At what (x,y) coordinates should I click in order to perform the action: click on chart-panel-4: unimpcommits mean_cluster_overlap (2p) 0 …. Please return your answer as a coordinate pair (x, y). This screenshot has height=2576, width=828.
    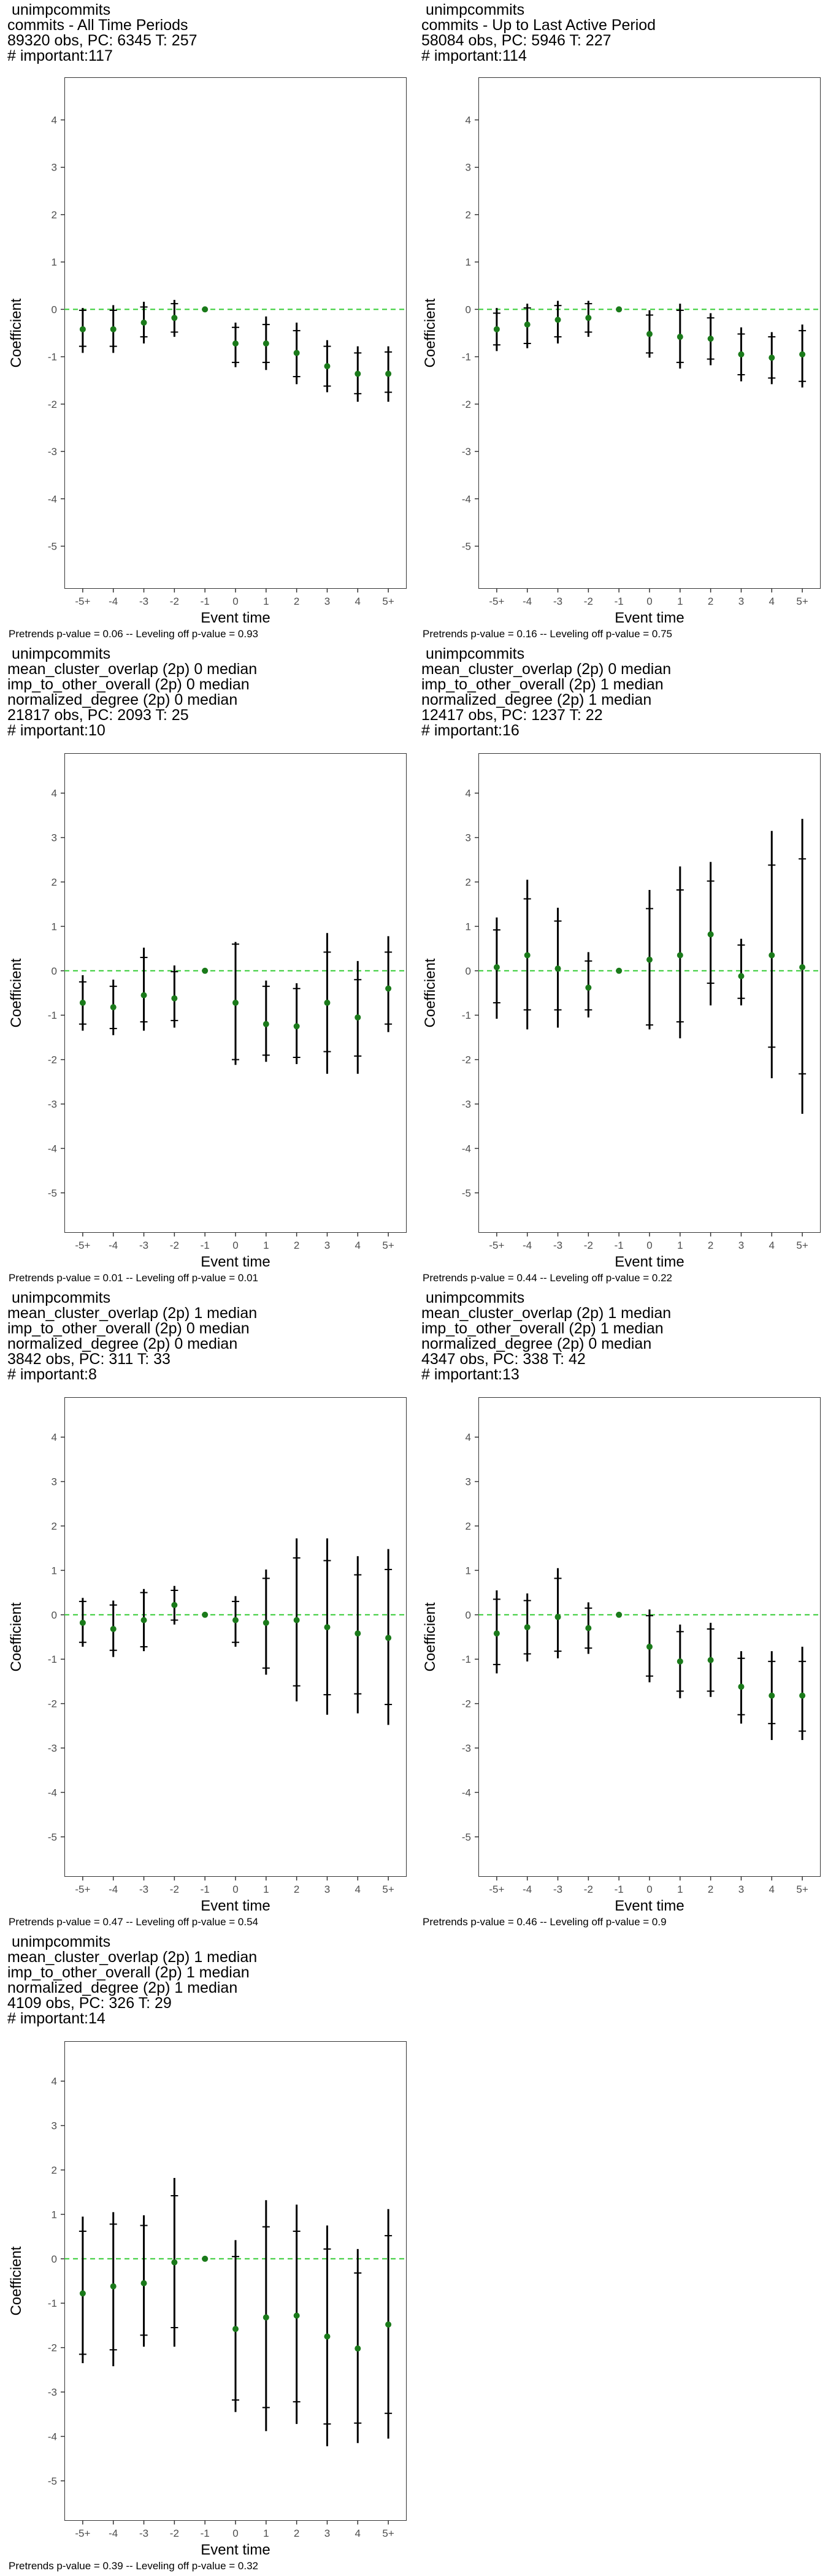
    Looking at the image, I should click on (621, 966).